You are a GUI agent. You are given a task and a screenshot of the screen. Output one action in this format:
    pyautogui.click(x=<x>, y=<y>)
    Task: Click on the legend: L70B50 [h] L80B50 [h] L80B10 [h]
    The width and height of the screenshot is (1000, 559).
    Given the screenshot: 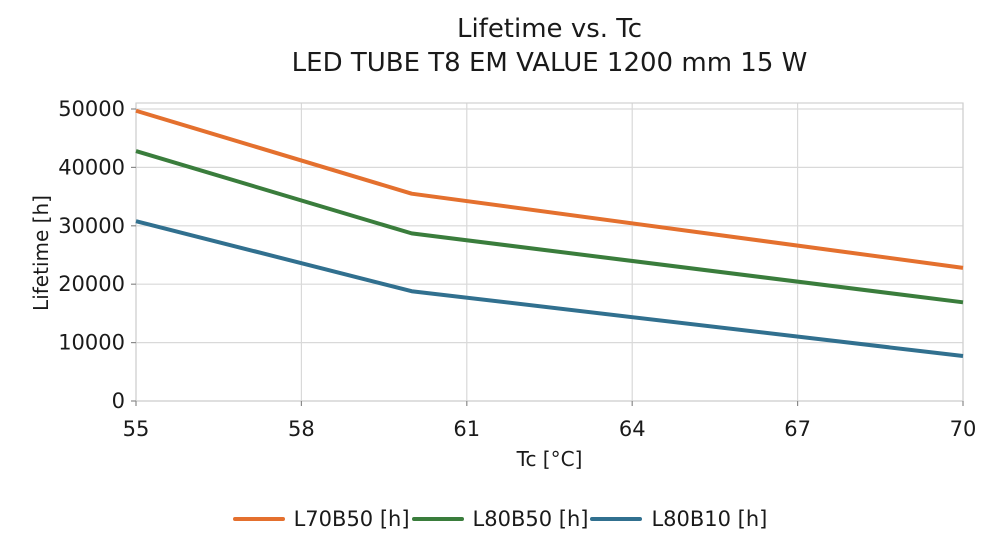 What is the action you would take?
    pyautogui.click(x=500, y=519)
    